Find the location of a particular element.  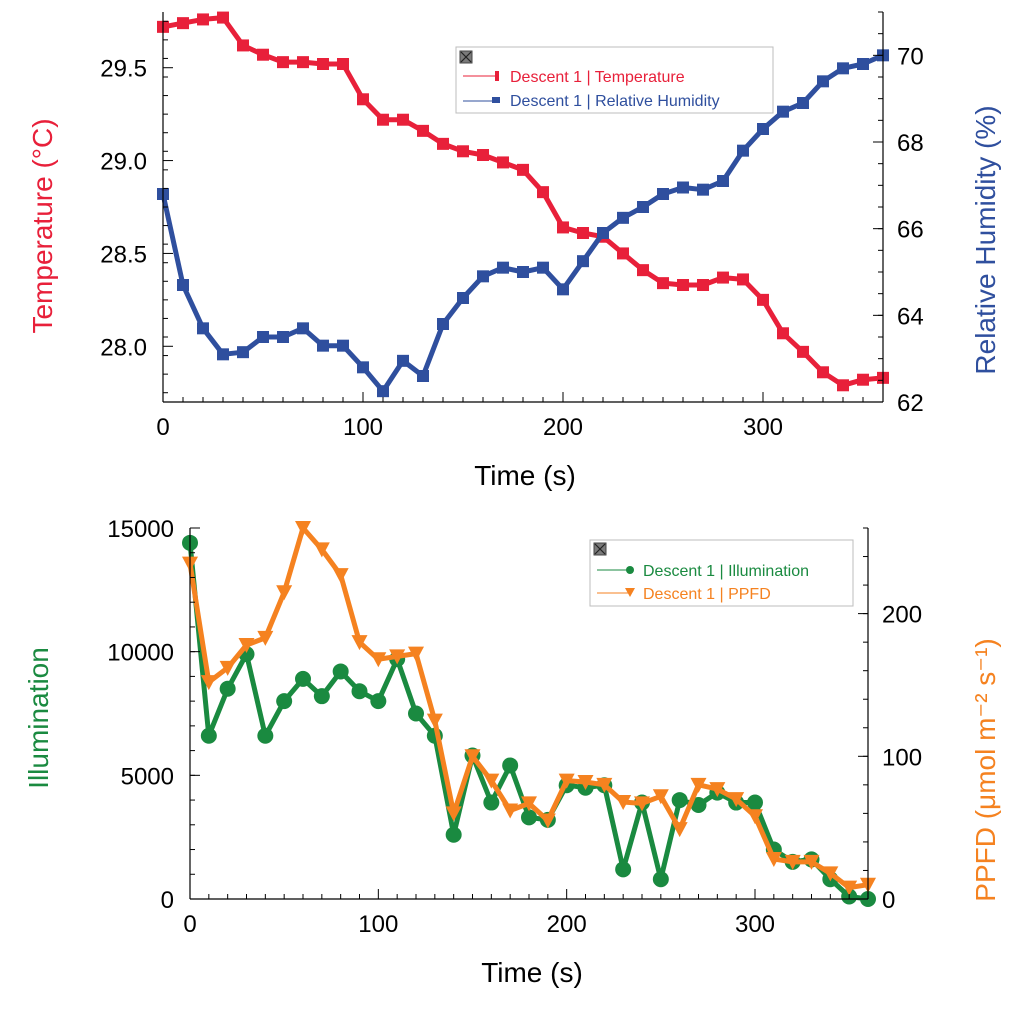

y-tick-label-left: 15000 is located at coordinates (140, 529).